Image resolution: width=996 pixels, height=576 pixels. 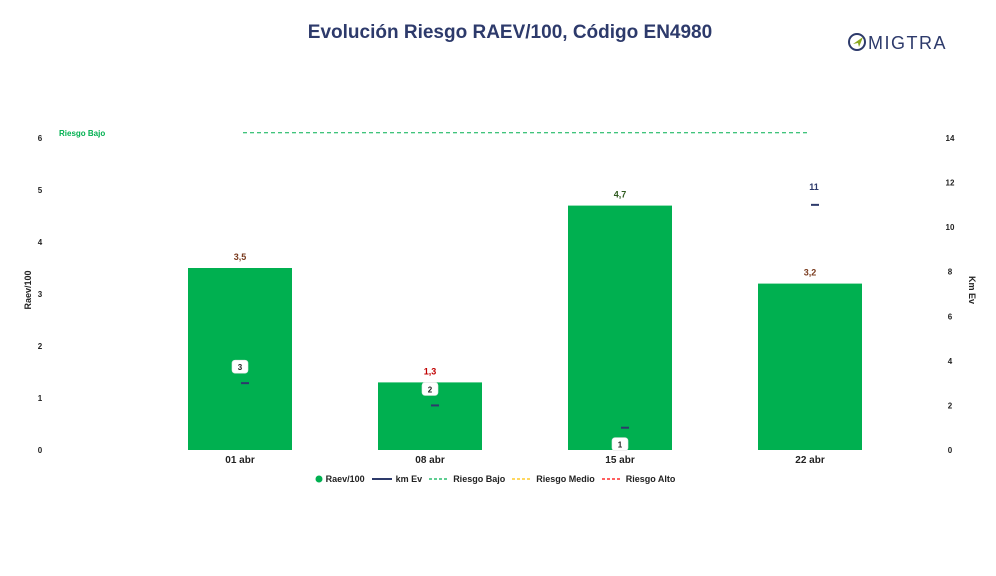 I want to click on km-value-label: 2, so click(x=430, y=389).